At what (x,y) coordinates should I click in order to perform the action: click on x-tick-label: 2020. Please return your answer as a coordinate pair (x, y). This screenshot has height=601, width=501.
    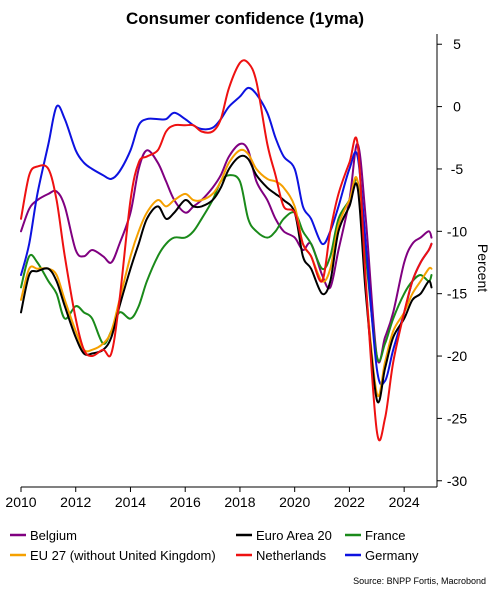
    Looking at the image, I should click on (294, 502).